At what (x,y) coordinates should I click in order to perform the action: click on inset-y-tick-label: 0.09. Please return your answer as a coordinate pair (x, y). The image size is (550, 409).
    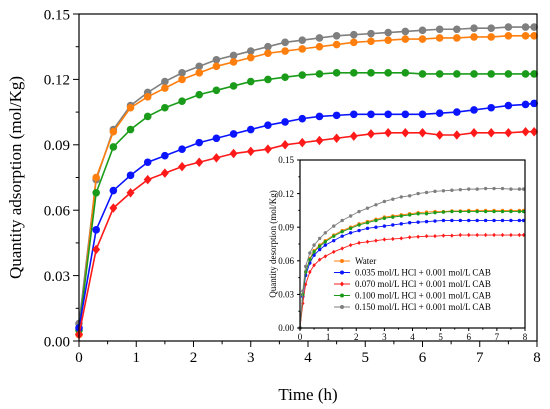
    Looking at the image, I should click on (286, 227).